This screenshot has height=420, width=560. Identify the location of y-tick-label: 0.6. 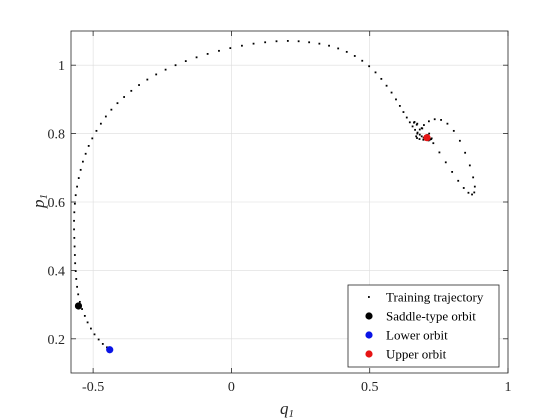
(57, 203).